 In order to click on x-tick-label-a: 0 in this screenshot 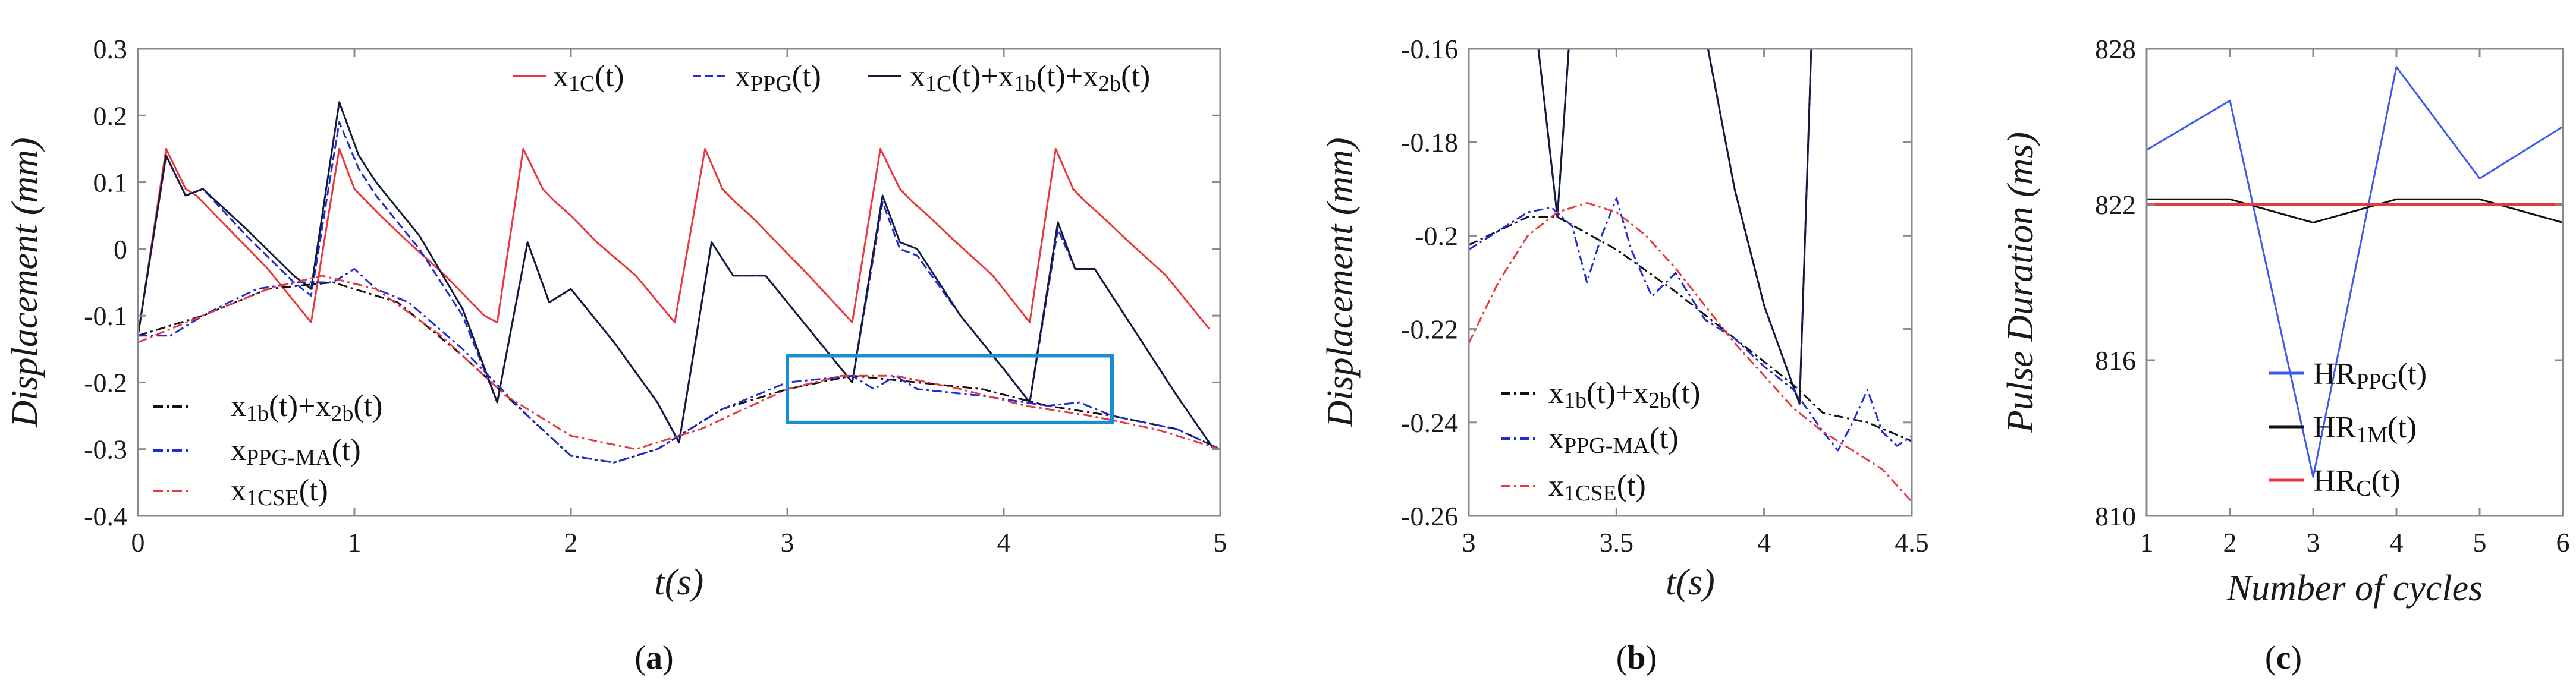, I will do `click(138, 542)`.